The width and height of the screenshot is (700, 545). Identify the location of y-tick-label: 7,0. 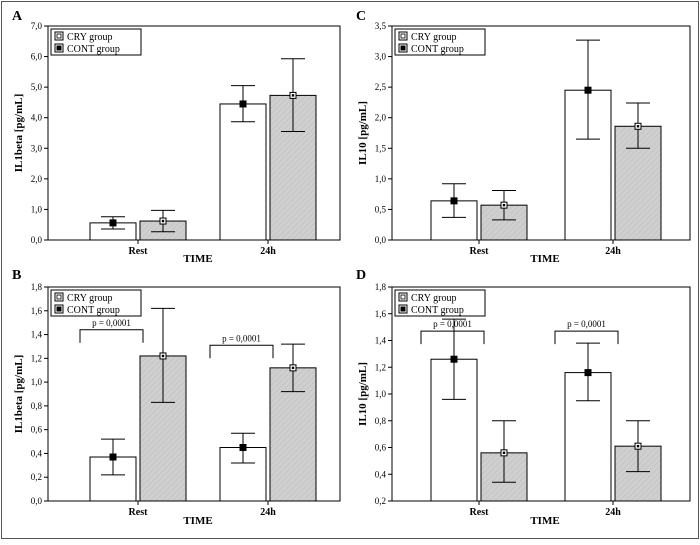
(37, 26).